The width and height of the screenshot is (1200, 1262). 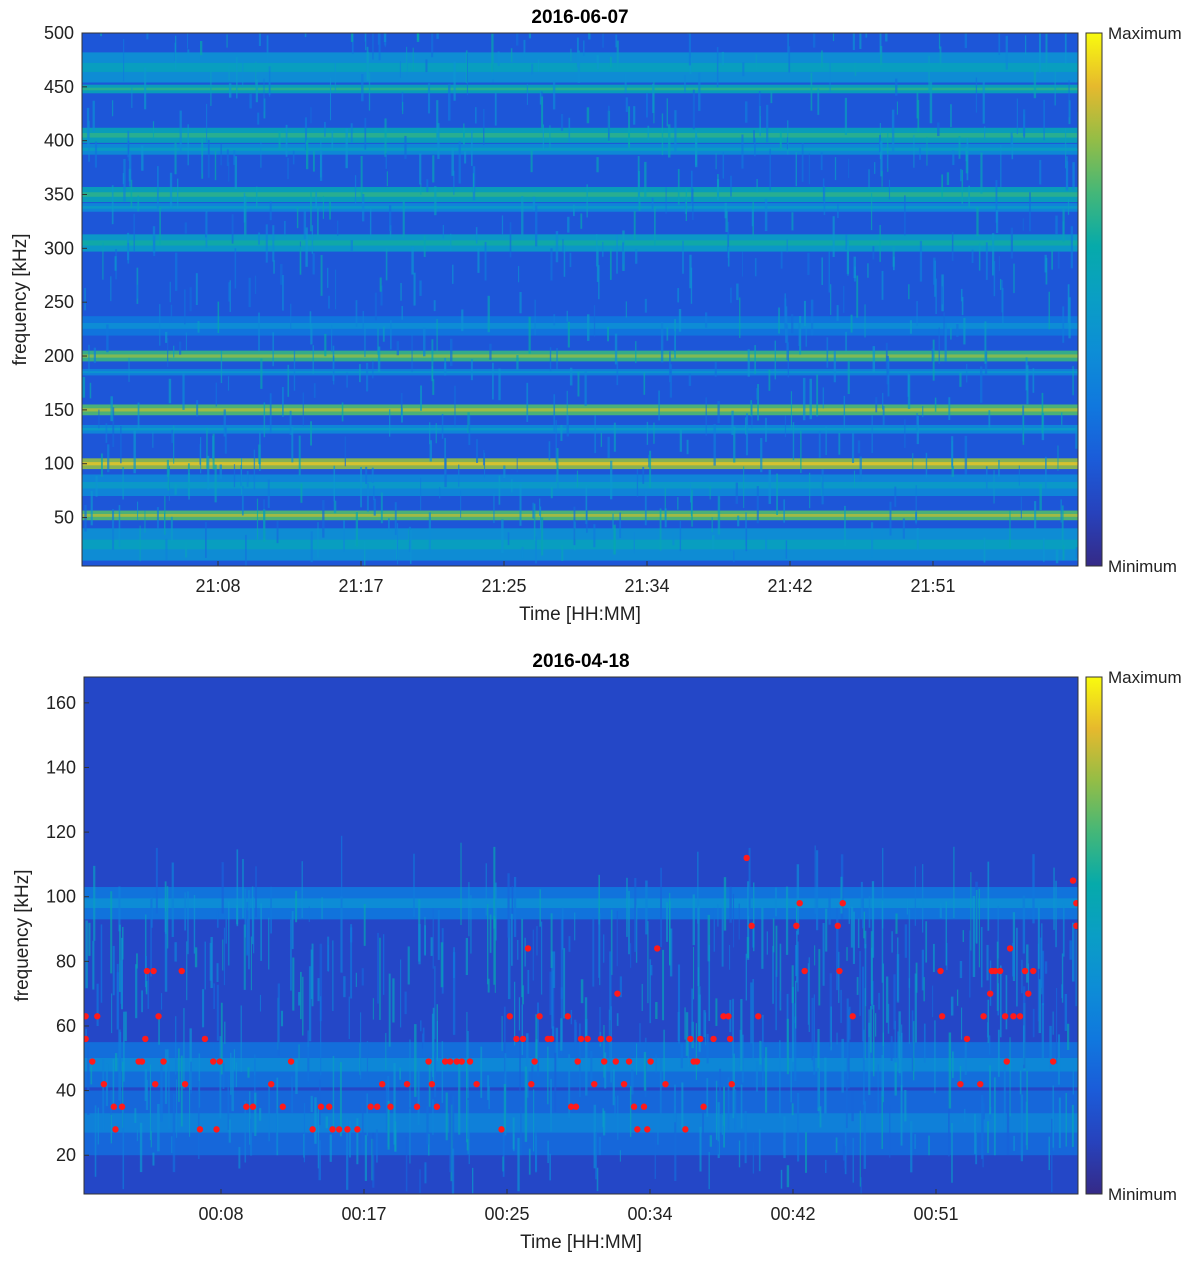 What do you see at coordinates (61, 832) in the screenshot?
I see `y-tick-label: 120` at bounding box center [61, 832].